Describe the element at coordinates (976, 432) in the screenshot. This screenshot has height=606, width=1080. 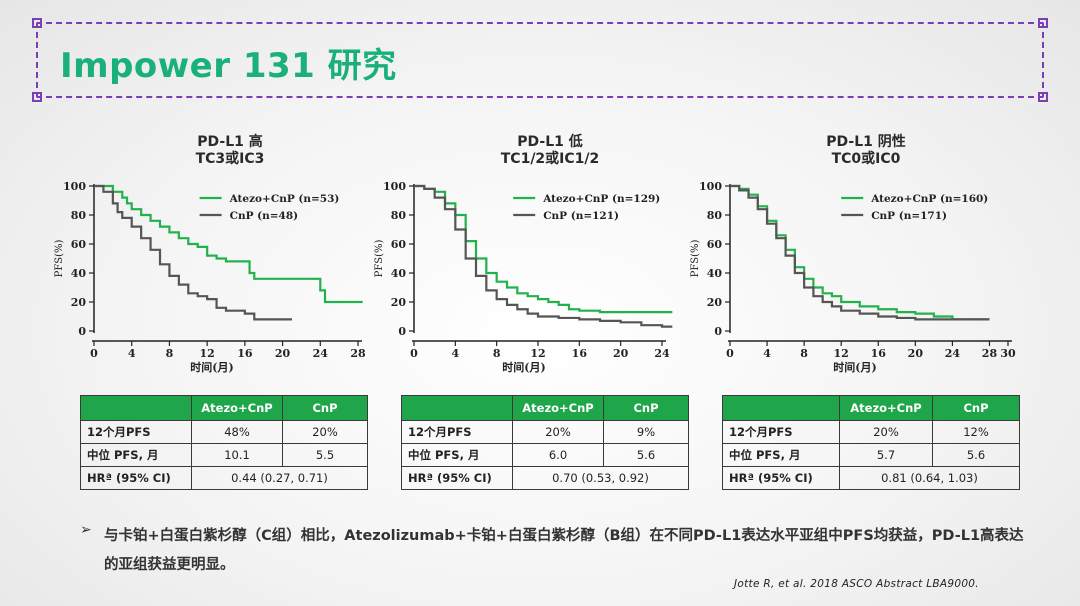
I see `cell-cnp: 12%` at that location.